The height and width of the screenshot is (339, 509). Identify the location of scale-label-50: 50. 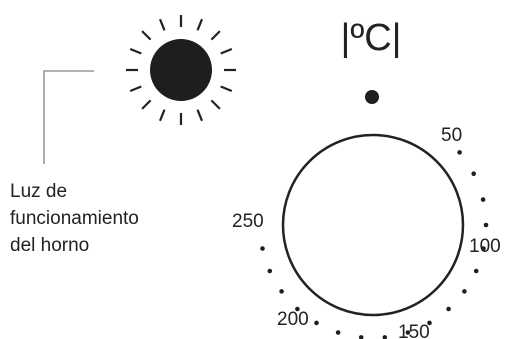
(451, 135).